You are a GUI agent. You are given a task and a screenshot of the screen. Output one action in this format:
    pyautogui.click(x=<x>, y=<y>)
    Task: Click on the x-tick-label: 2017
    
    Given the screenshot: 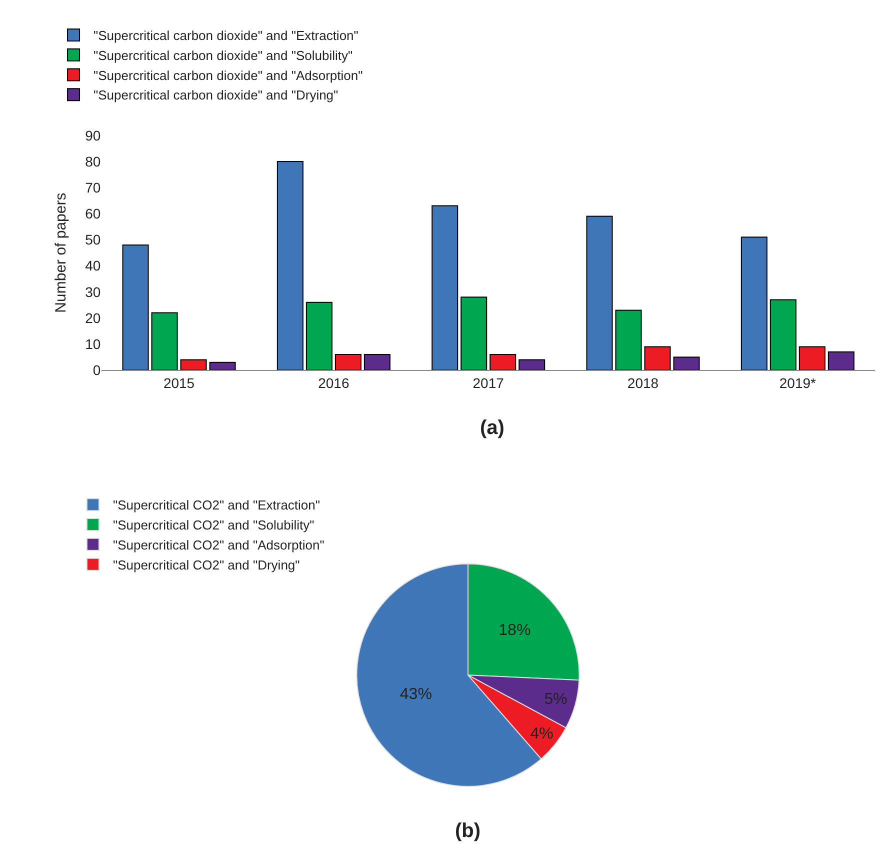 What is the action you would take?
    pyautogui.click(x=488, y=383)
    